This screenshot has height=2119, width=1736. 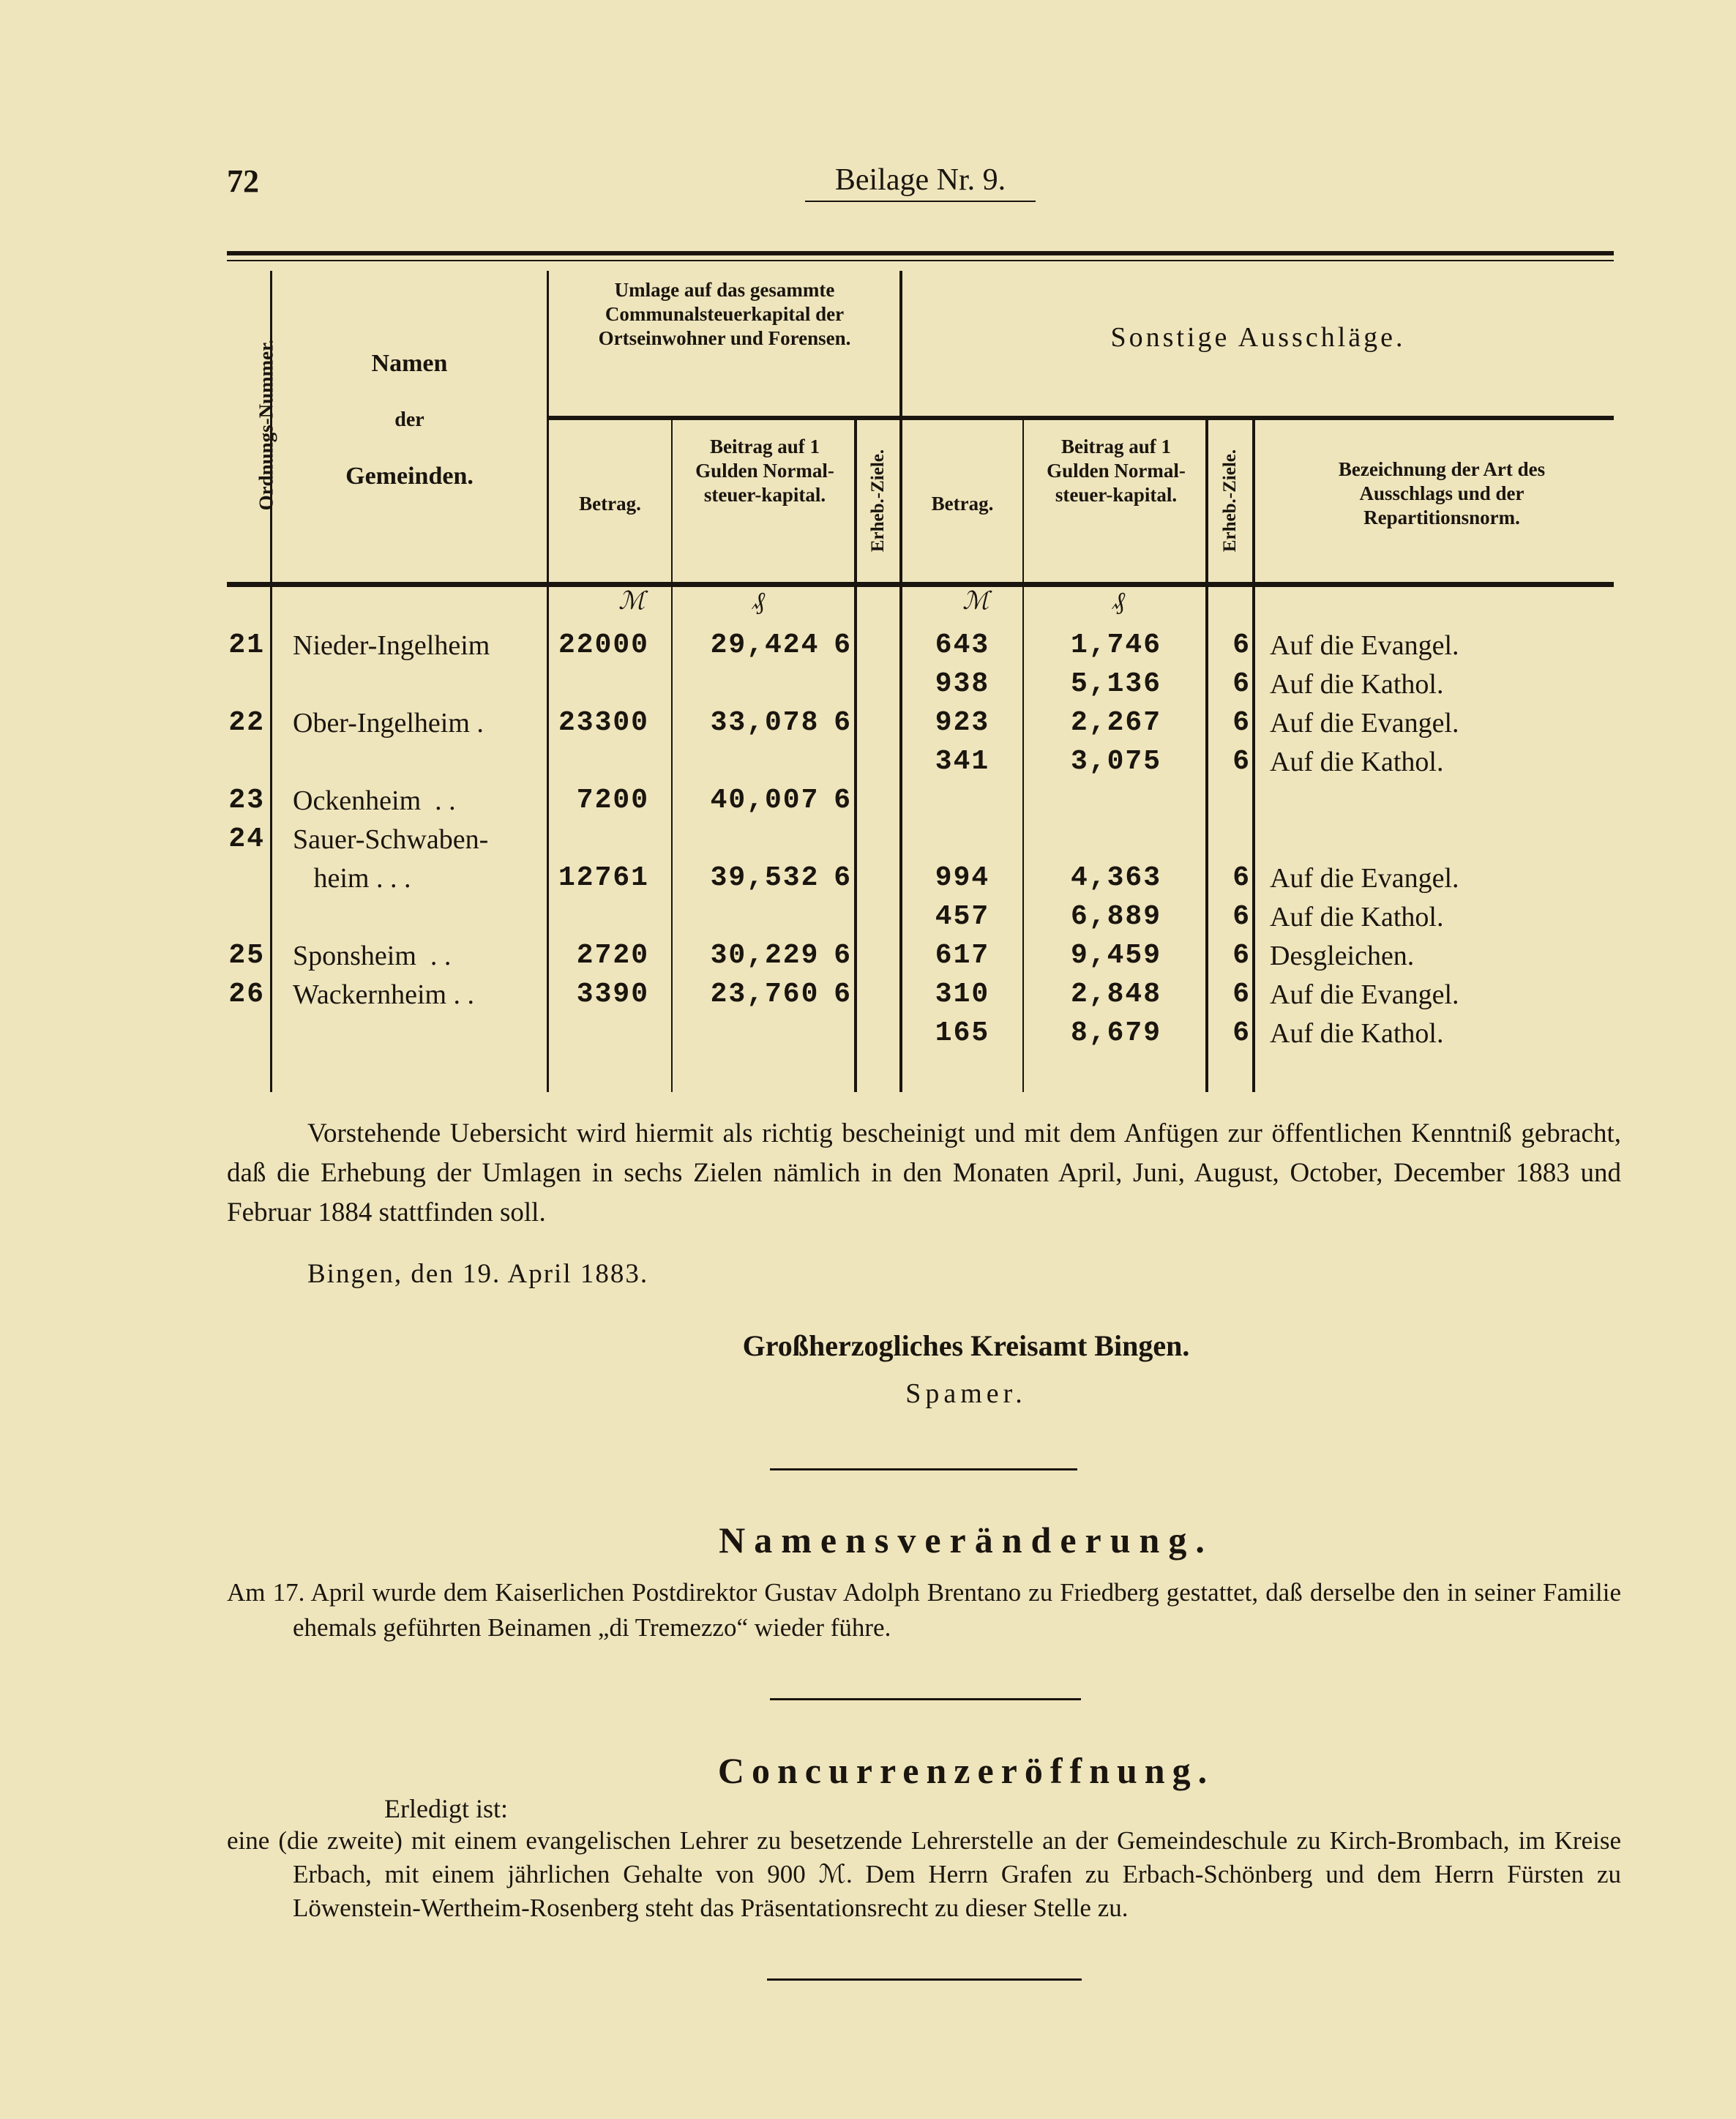 What do you see at coordinates (921, 182) in the screenshot?
I see `running-title: Beilage Nr. 9.` at bounding box center [921, 182].